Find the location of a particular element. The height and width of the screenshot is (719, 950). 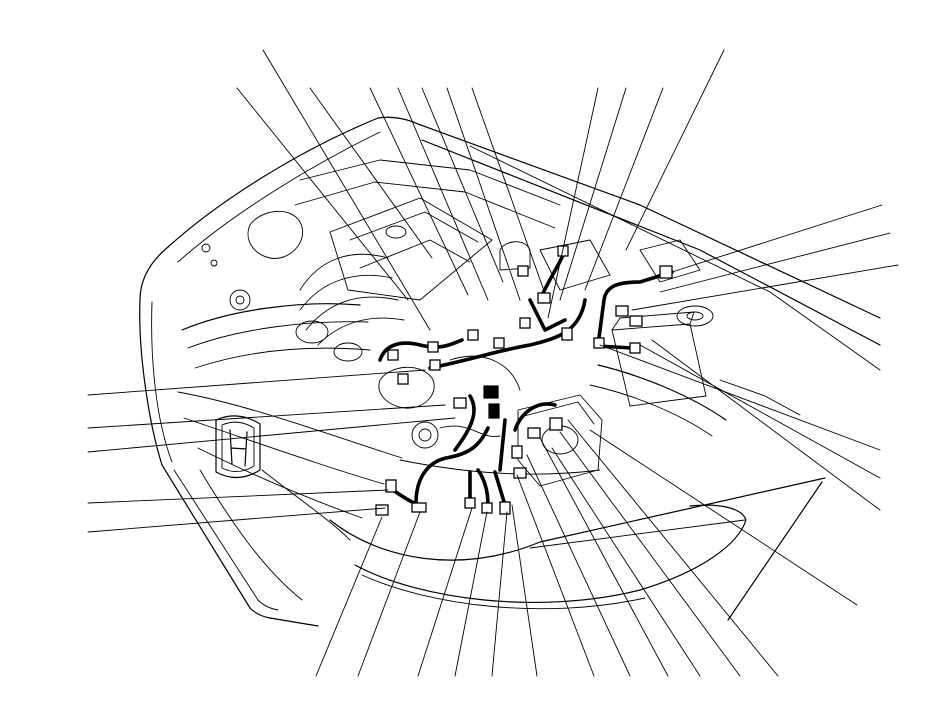

left-strut-mount-bolt is located at coordinates (240, 300).